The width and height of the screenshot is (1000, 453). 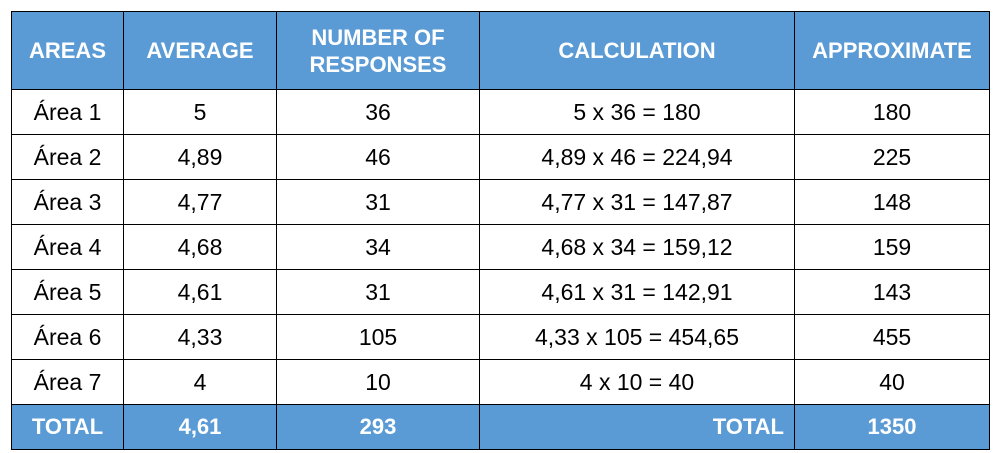 What do you see at coordinates (67, 382) in the screenshot?
I see `cell-area: Área 7` at bounding box center [67, 382].